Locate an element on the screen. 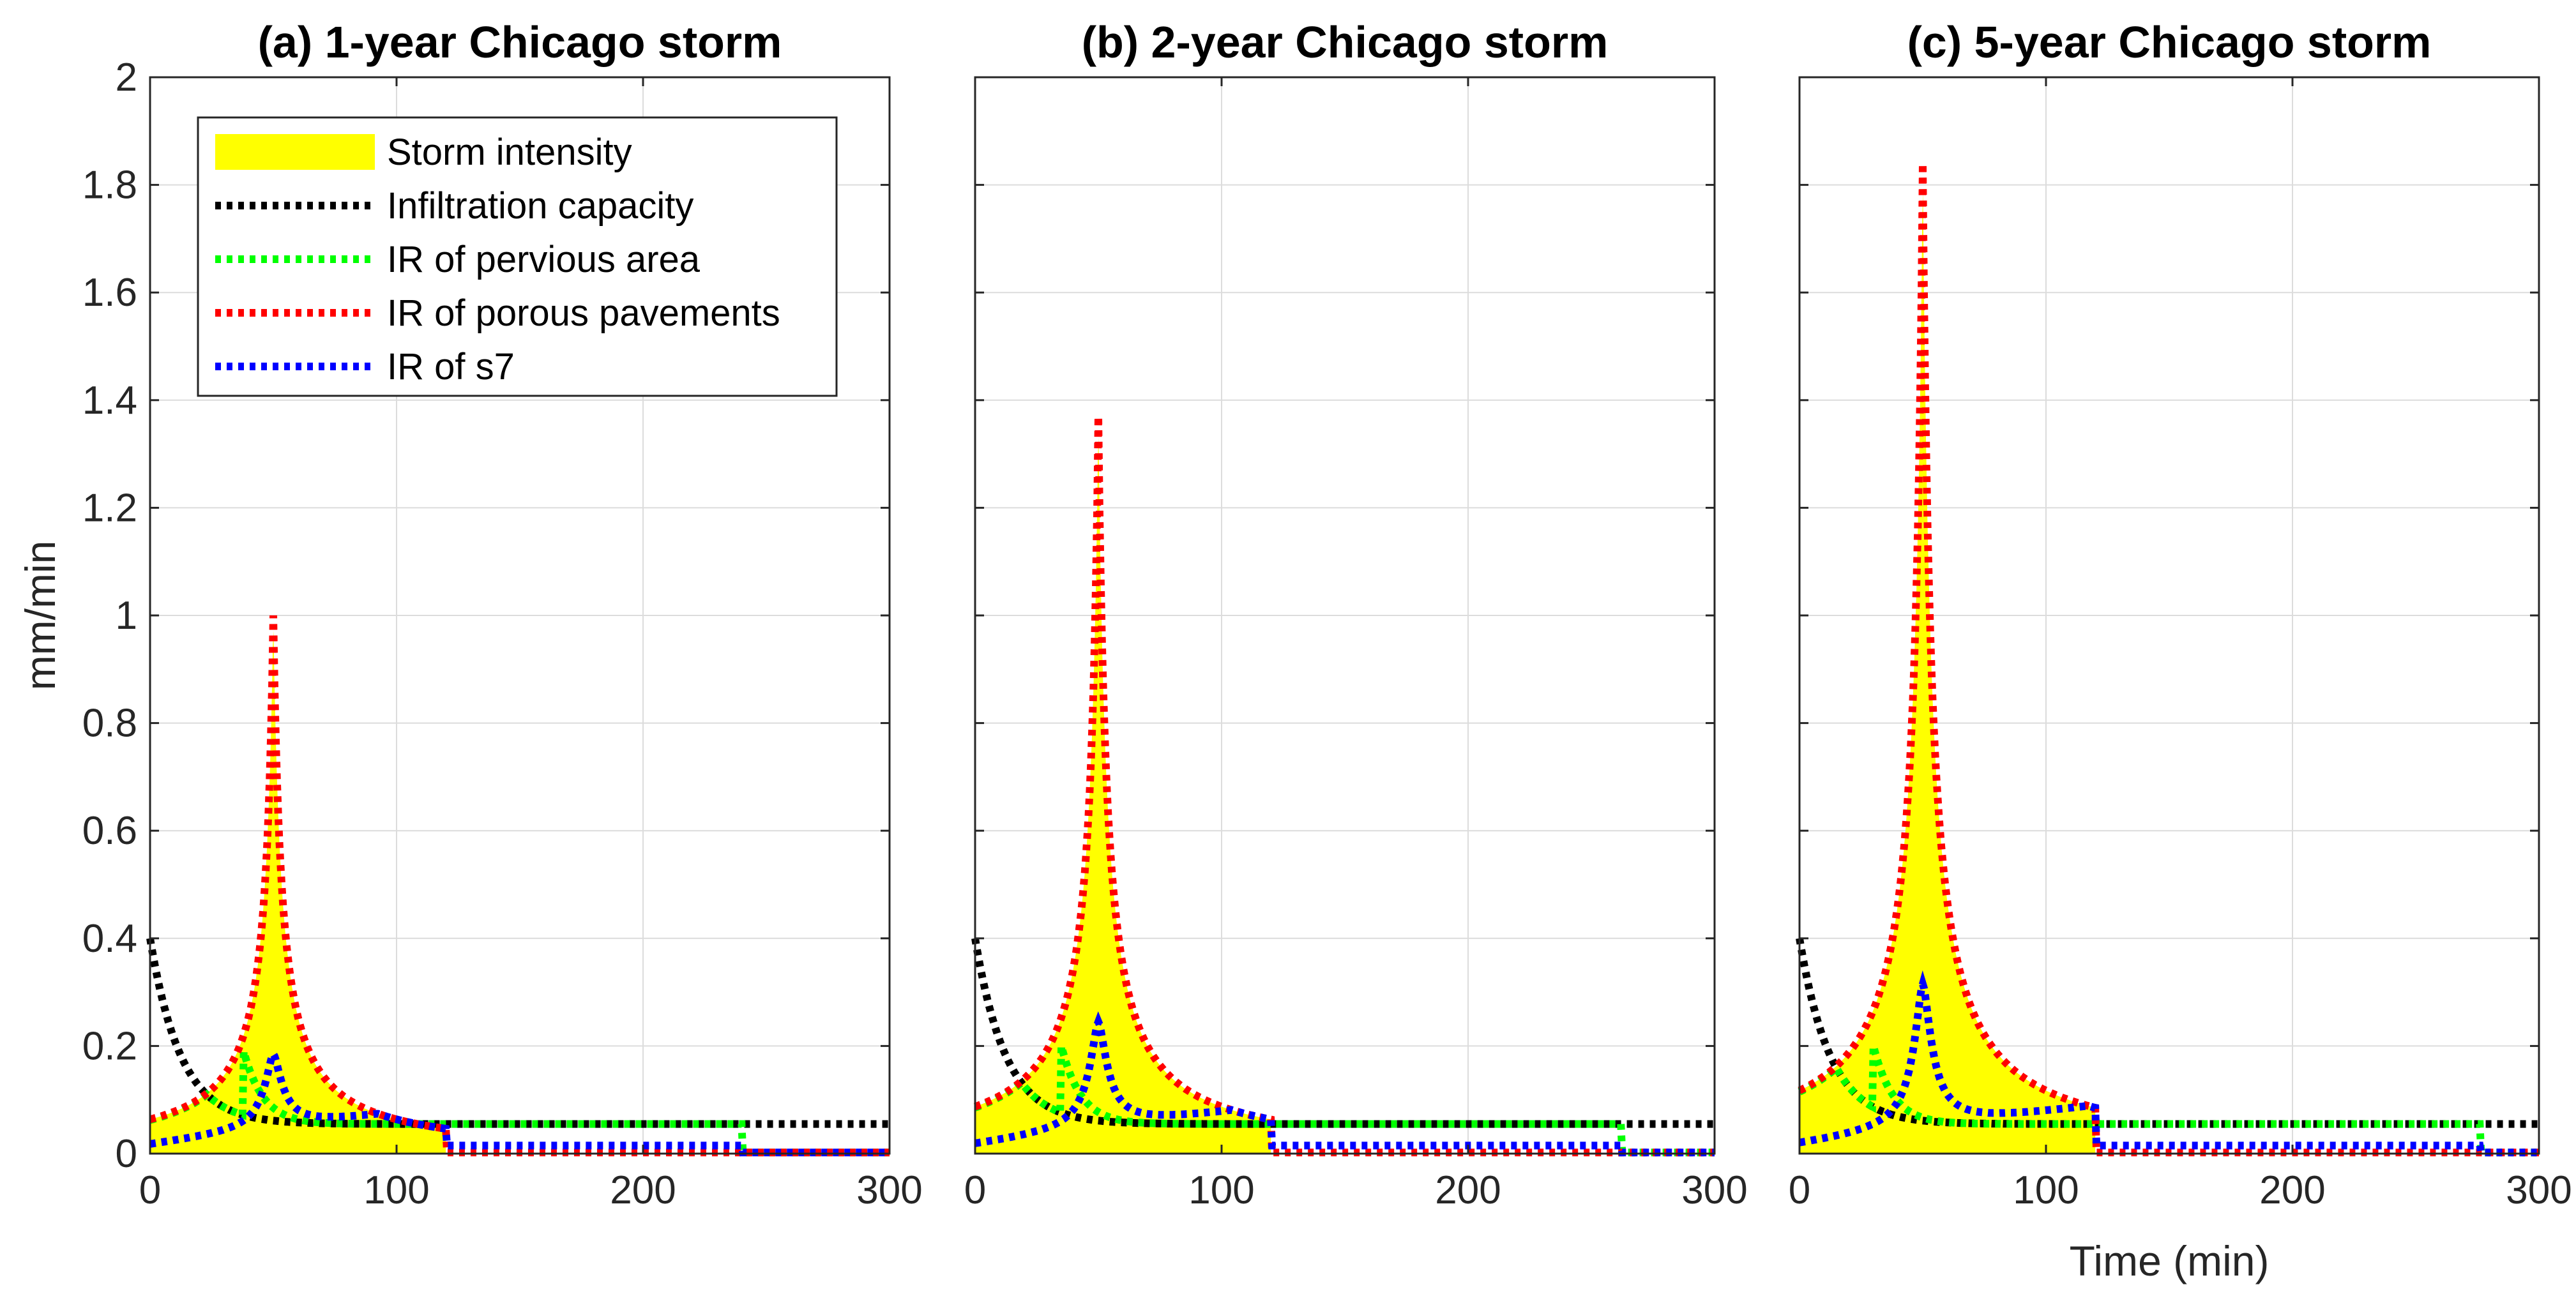  y-tick-label: 0.8 is located at coordinates (110, 724).